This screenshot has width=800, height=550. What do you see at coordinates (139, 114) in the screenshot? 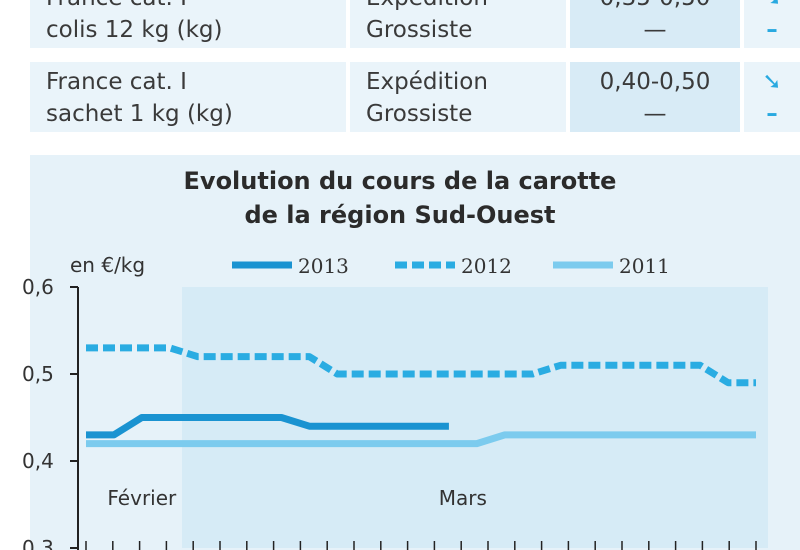
I see `product-line-2: sachet 1 kg (kg)` at bounding box center [139, 114].